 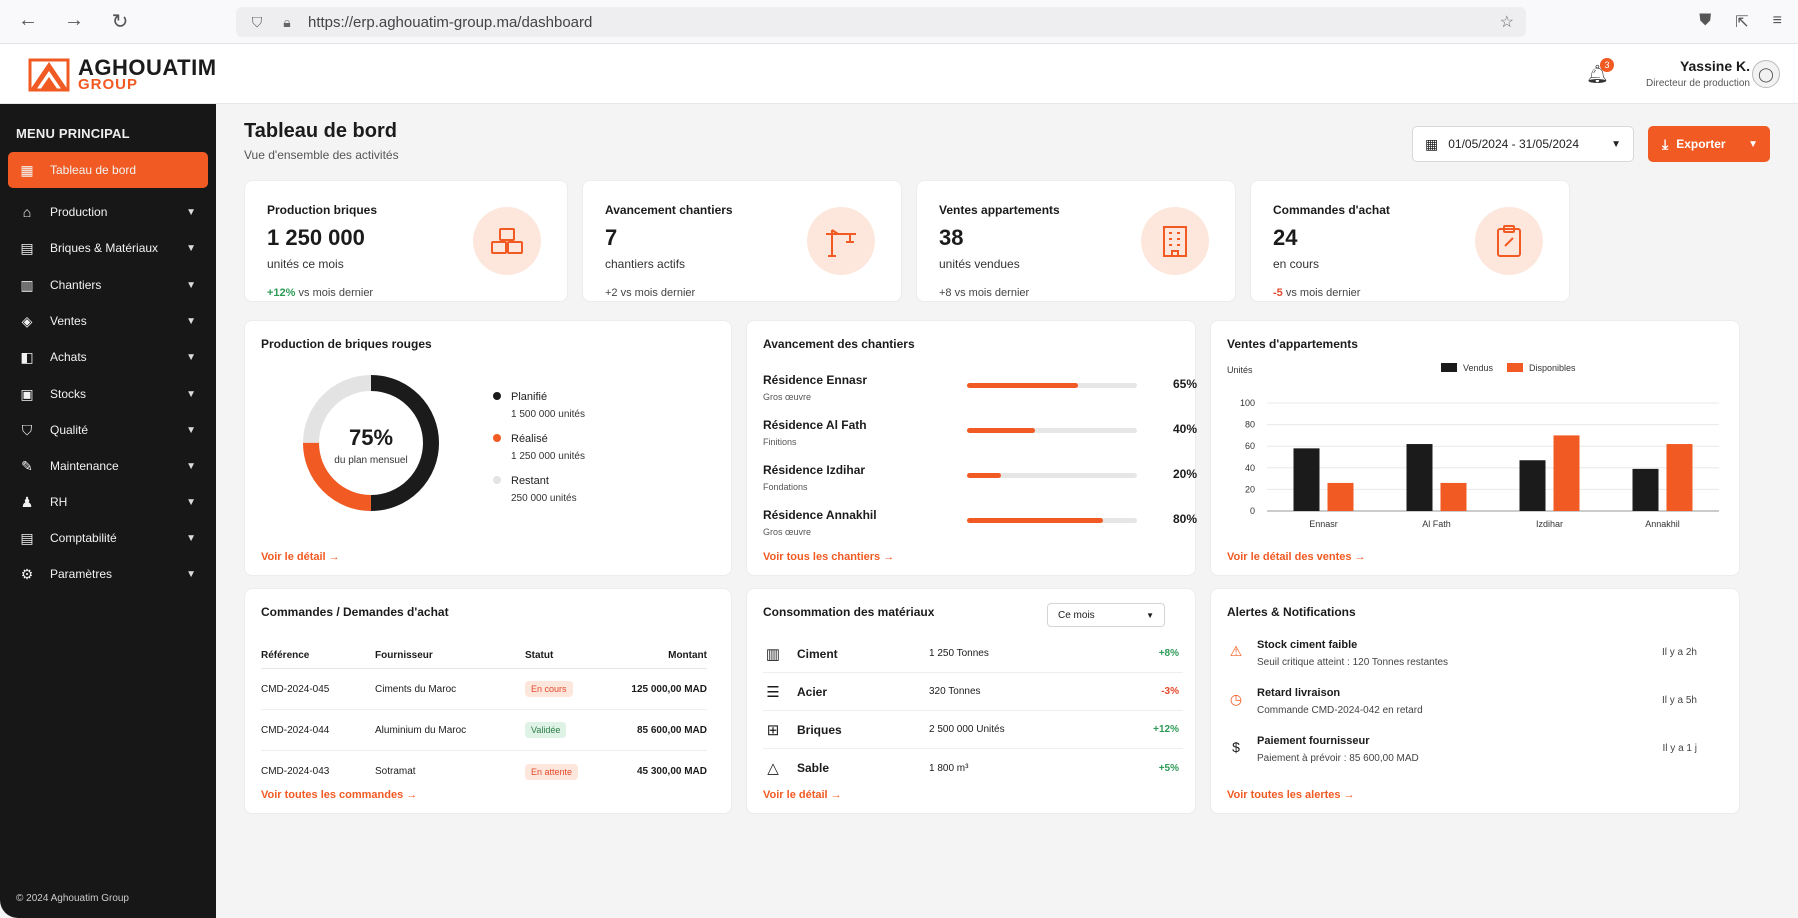 What do you see at coordinates (1419, 477) in the screenshot?
I see `bar-vendus-al-fath` at bounding box center [1419, 477].